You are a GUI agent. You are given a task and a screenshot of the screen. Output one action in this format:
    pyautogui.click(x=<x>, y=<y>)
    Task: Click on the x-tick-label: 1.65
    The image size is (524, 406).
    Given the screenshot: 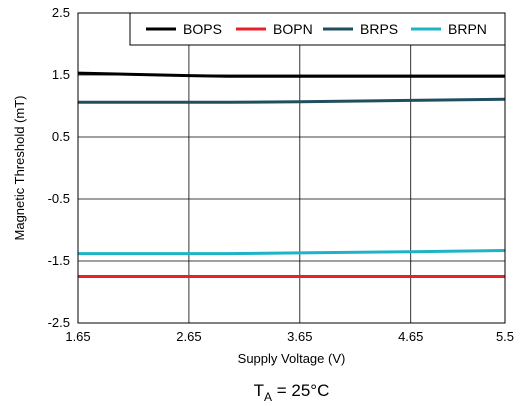 What is the action you would take?
    pyautogui.click(x=77, y=336)
    